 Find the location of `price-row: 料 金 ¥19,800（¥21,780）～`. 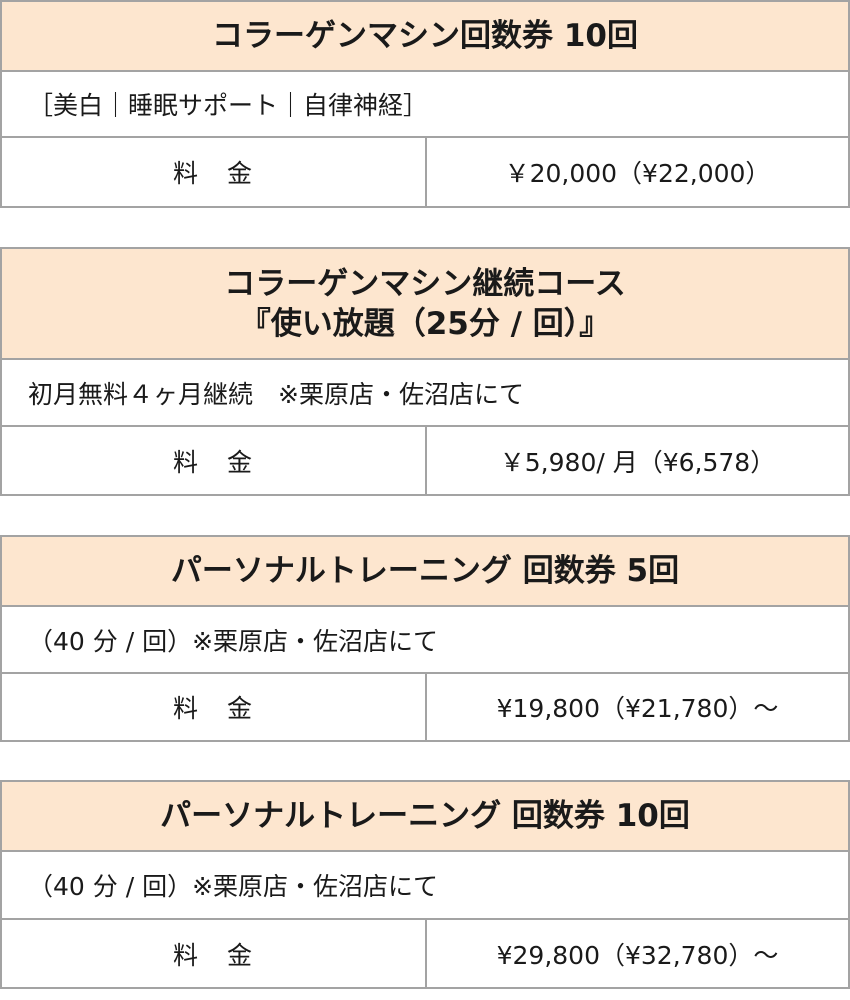

price-row: 料 金 ¥19,800（¥21,780）～ is located at coordinates (425, 707).